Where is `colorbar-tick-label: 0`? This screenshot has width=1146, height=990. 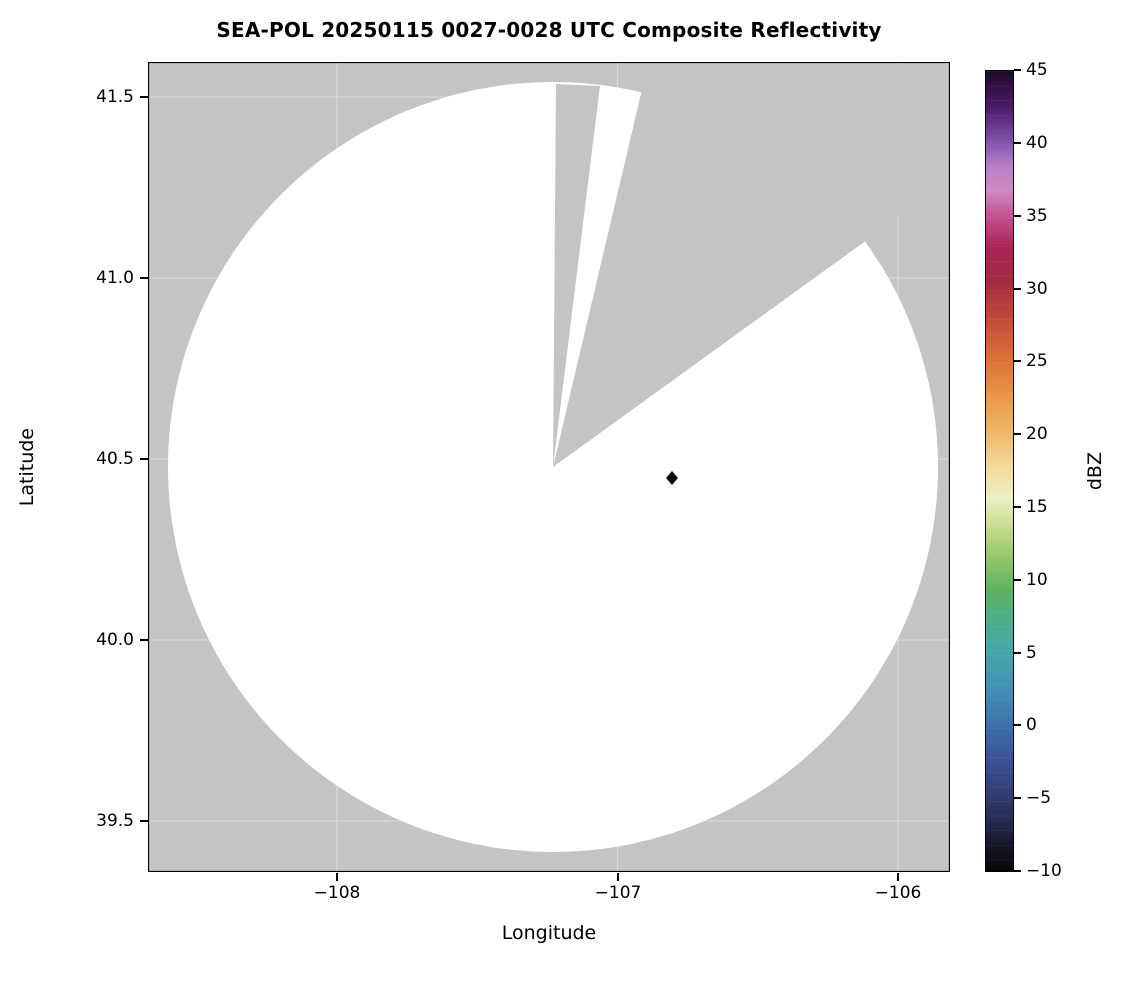 colorbar-tick-label: 0 is located at coordinates (1031, 725).